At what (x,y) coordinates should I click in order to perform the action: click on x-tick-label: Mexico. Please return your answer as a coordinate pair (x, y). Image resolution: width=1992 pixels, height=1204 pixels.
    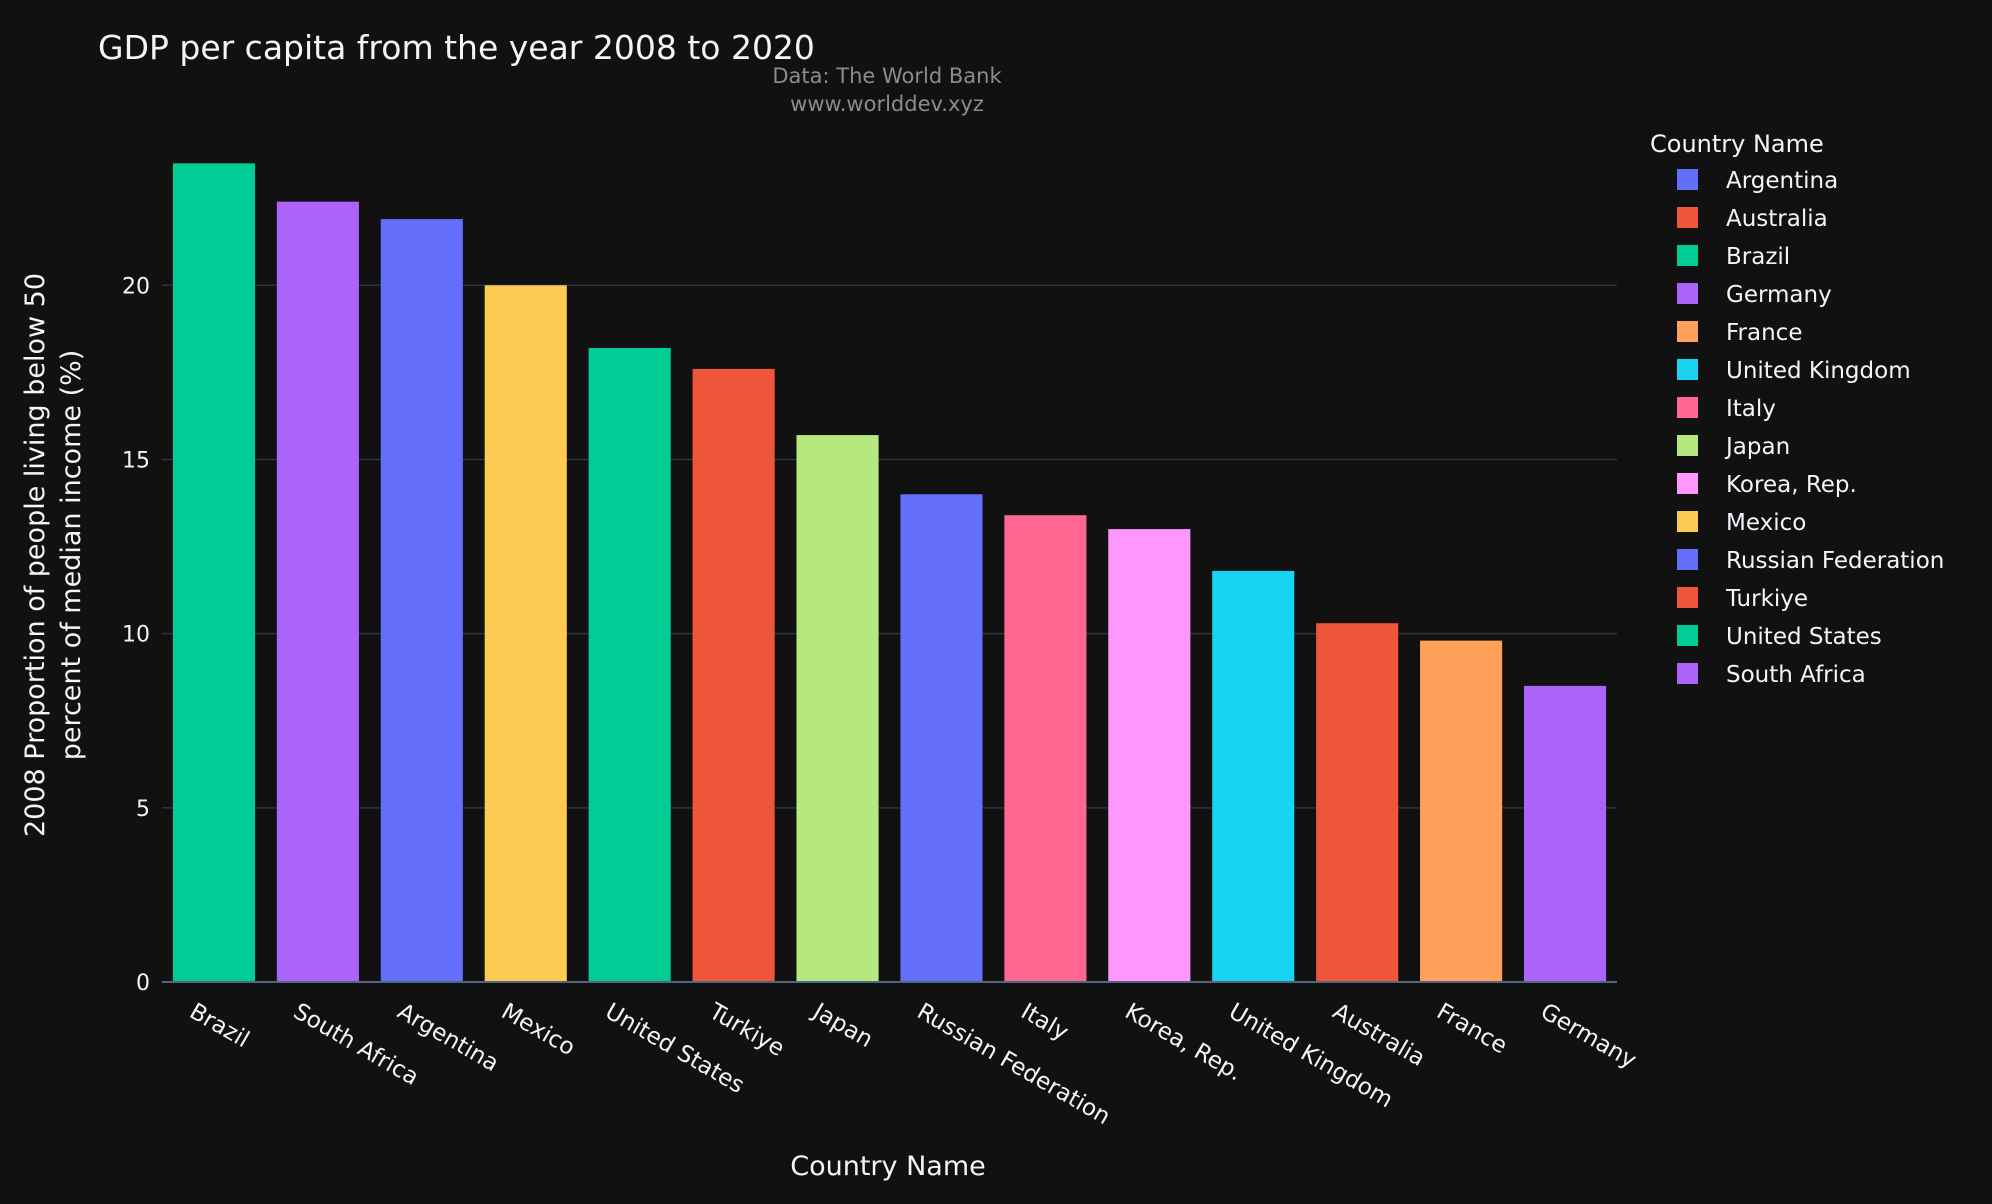
    Looking at the image, I should click on (538, 1030).